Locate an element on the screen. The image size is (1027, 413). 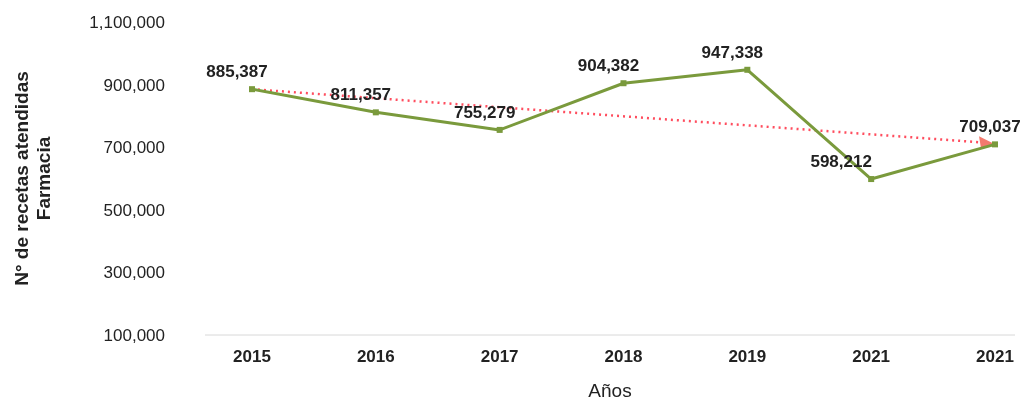
x-tick-label: 2017 is located at coordinates (499, 356).